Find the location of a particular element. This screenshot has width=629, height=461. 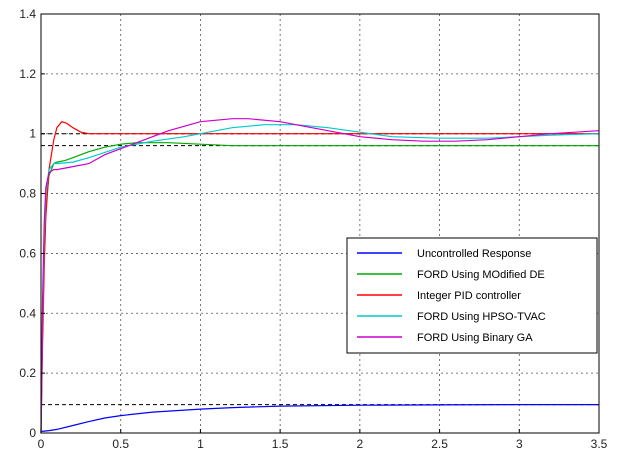

x-tick-label: 2 is located at coordinates (360, 444).